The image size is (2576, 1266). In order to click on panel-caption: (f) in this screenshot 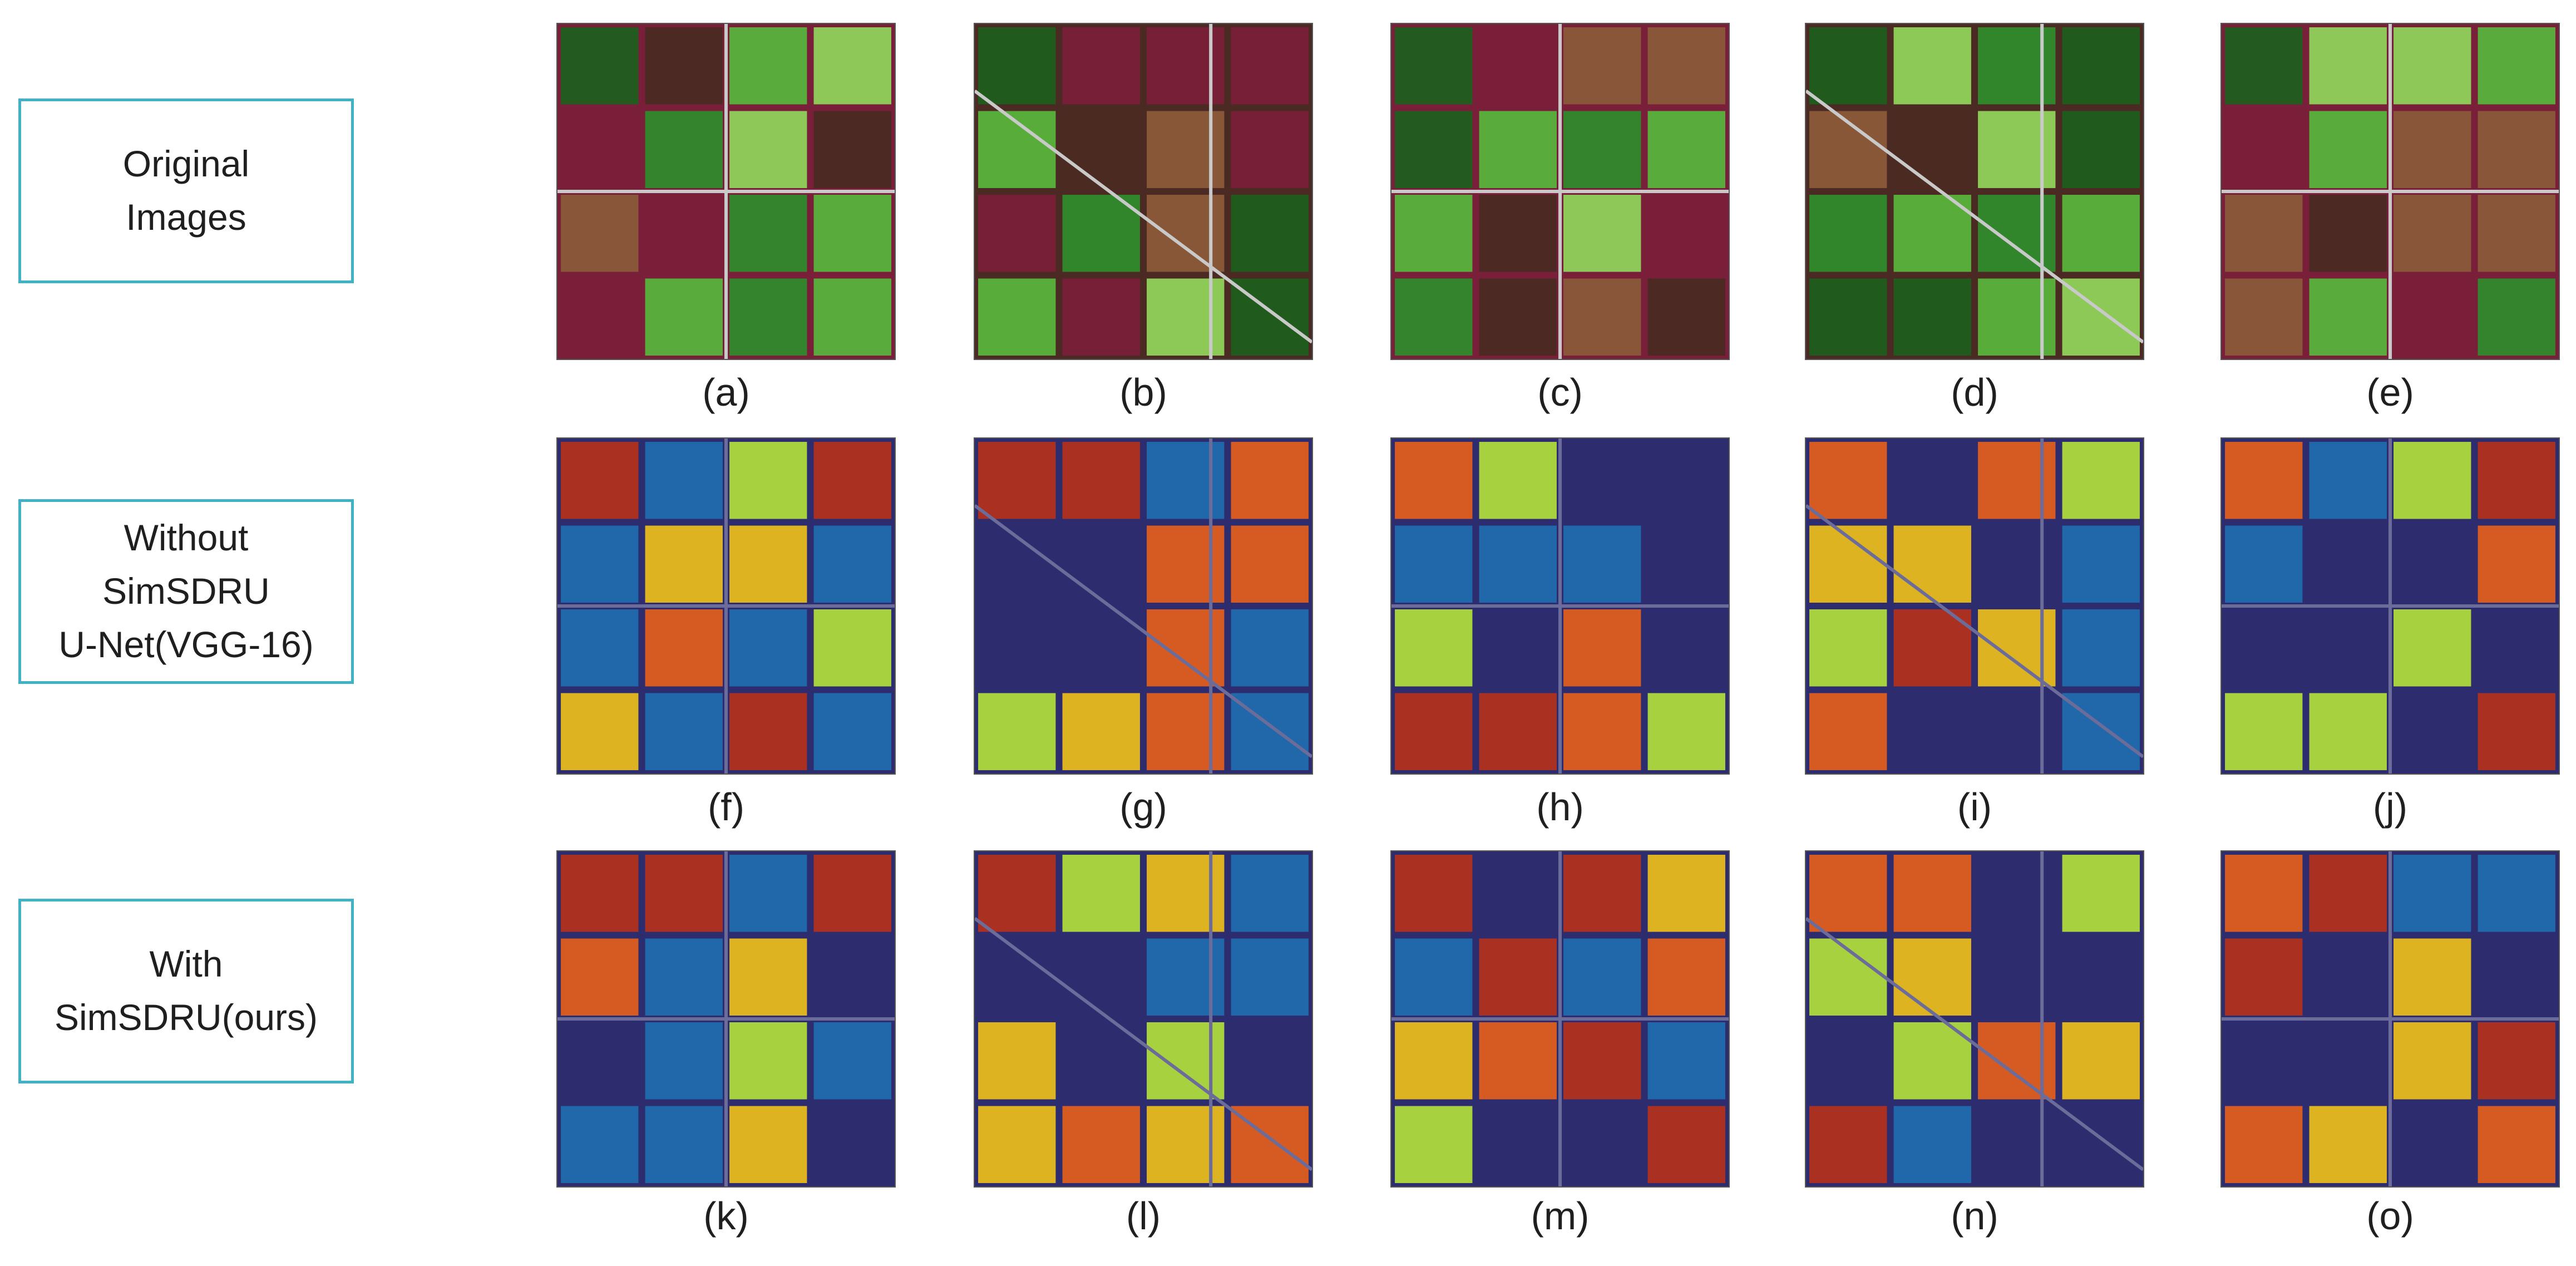, I will do `click(726, 807)`.